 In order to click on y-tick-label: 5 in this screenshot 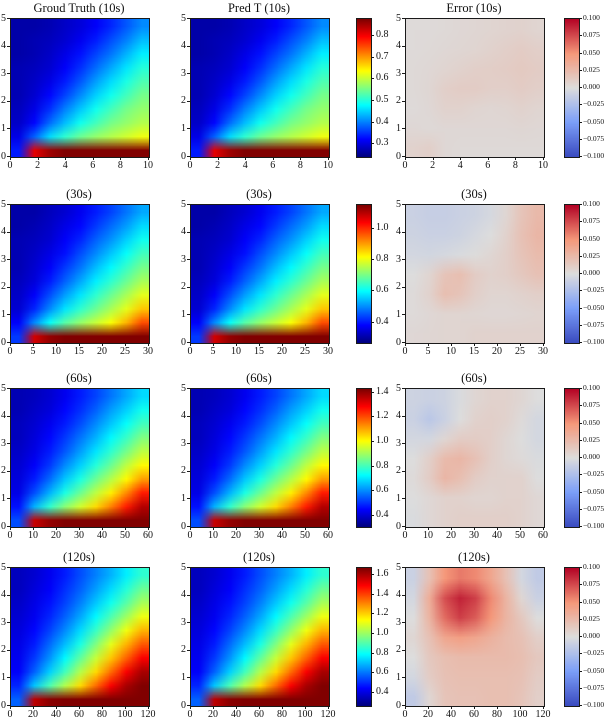, I will do `click(398, 388)`.